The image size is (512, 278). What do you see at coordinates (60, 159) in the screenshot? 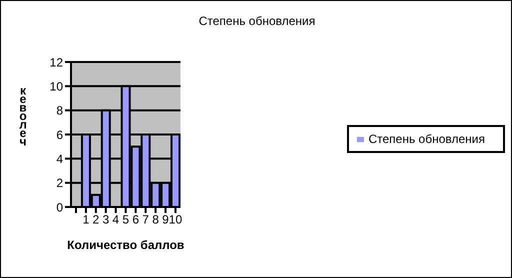
I see `y-tick-label: 4` at bounding box center [60, 159].